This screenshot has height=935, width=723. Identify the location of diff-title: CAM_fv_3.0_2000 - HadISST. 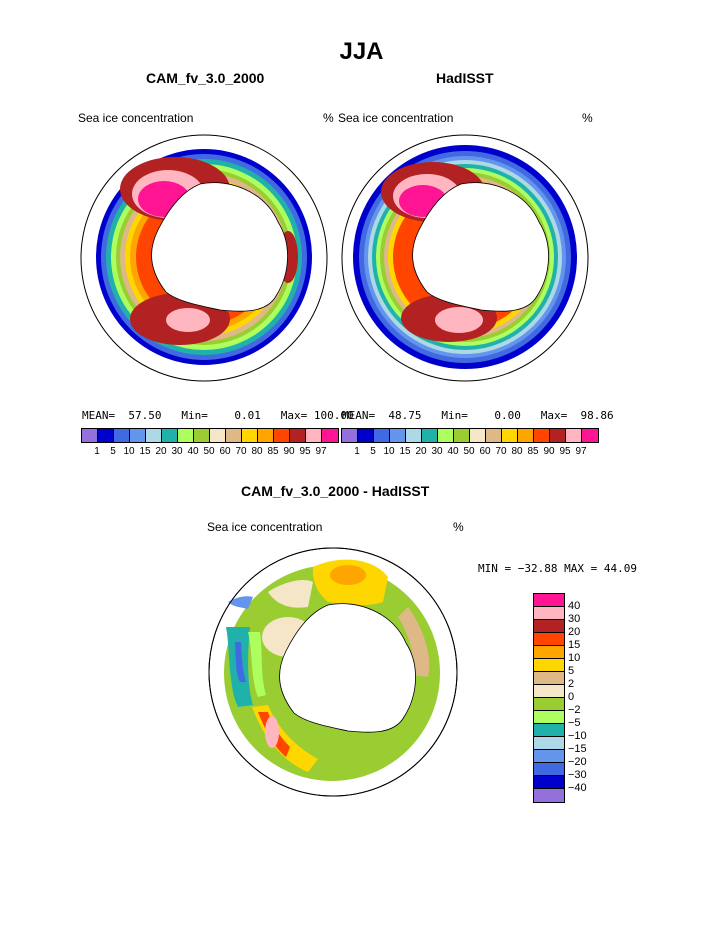
(335, 491).